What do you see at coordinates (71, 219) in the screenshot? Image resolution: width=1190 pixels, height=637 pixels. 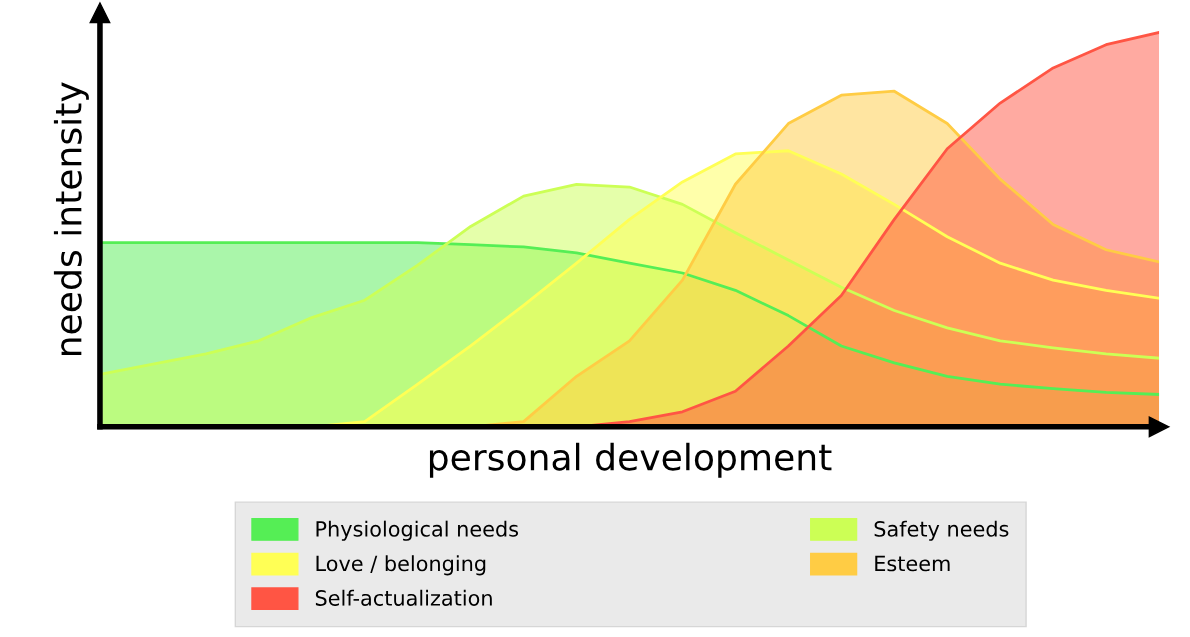 I see `y-axis-title: needs intensity` at bounding box center [71, 219].